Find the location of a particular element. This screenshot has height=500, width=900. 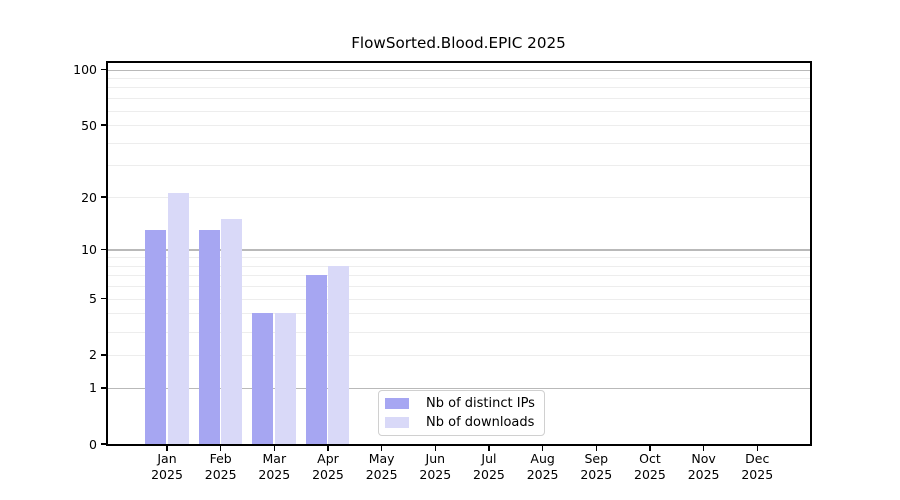

legend-swatch-distinct-ips is located at coordinates (397, 403).